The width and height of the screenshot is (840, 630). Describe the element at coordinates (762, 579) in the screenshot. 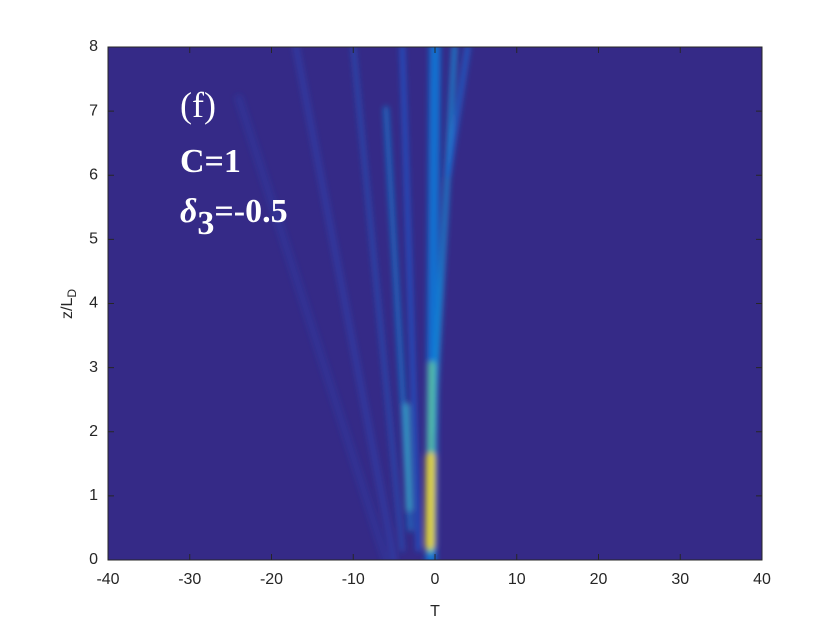

I see `x-tick-label: 40` at that location.